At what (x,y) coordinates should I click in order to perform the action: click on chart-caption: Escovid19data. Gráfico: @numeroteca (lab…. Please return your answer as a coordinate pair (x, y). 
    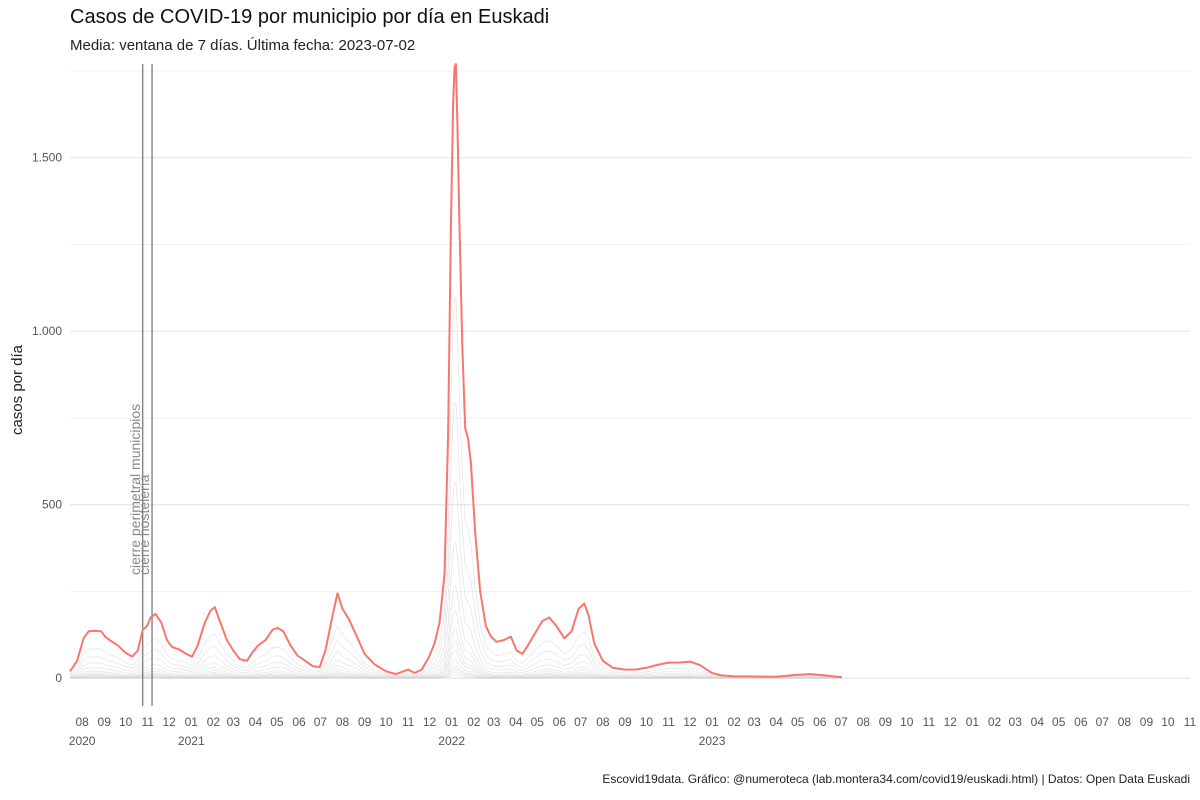
    Looking at the image, I should click on (896, 779).